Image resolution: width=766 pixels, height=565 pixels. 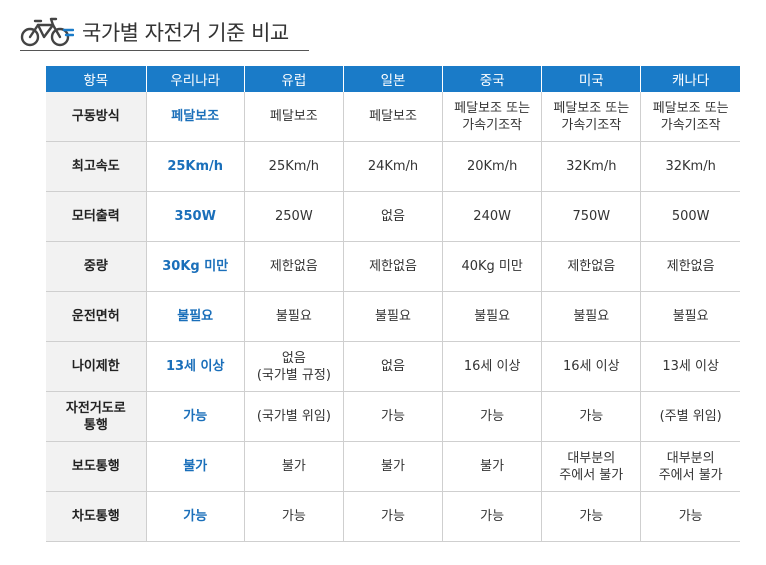 What do you see at coordinates (96, 166) in the screenshot?
I see `row-label: 최고속도` at bounding box center [96, 166].